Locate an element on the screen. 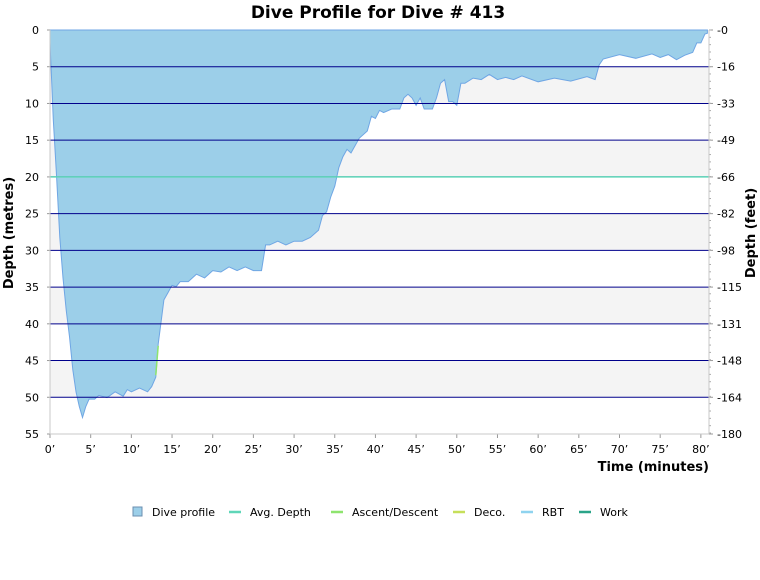 This screenshot has height=580, width=760. x-tick-label: 60’ is located at coordinates (538, 449).